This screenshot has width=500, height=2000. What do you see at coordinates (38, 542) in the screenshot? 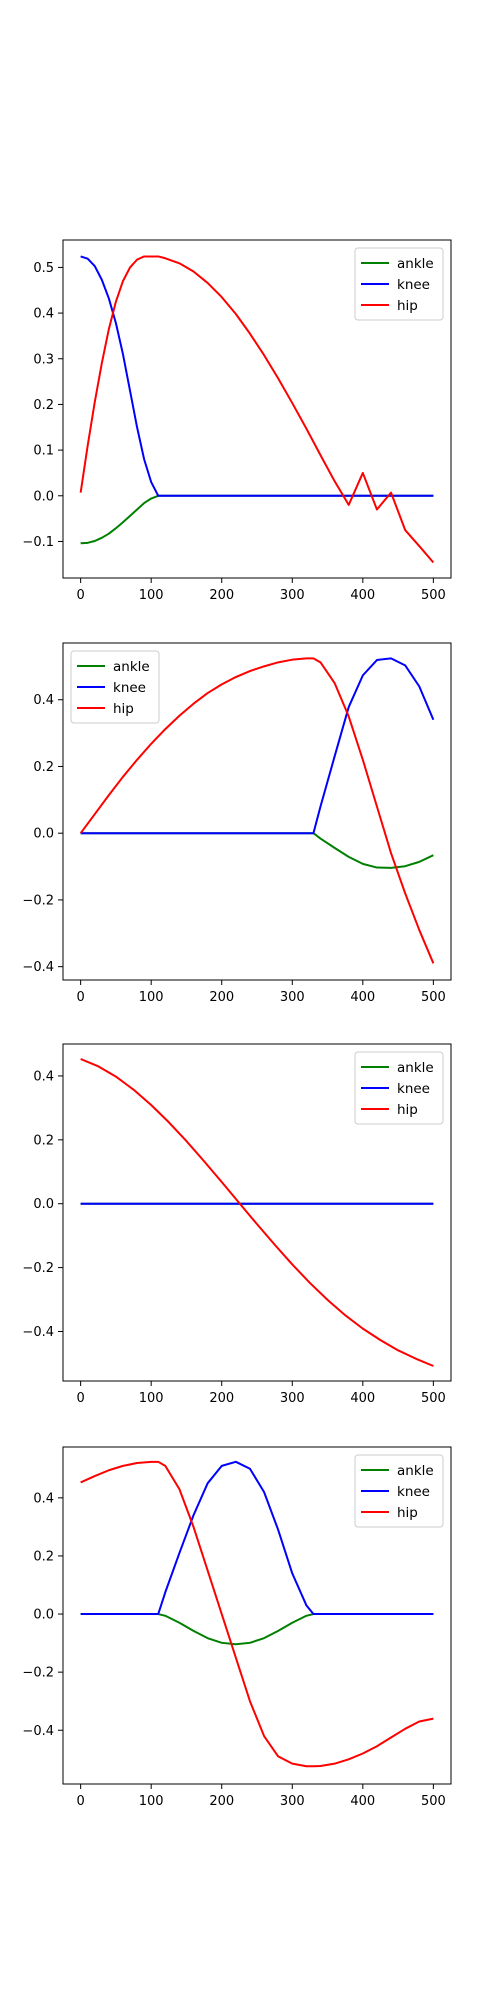
I see `y-tick-label: −0.1` at bounding box center [38, 542].